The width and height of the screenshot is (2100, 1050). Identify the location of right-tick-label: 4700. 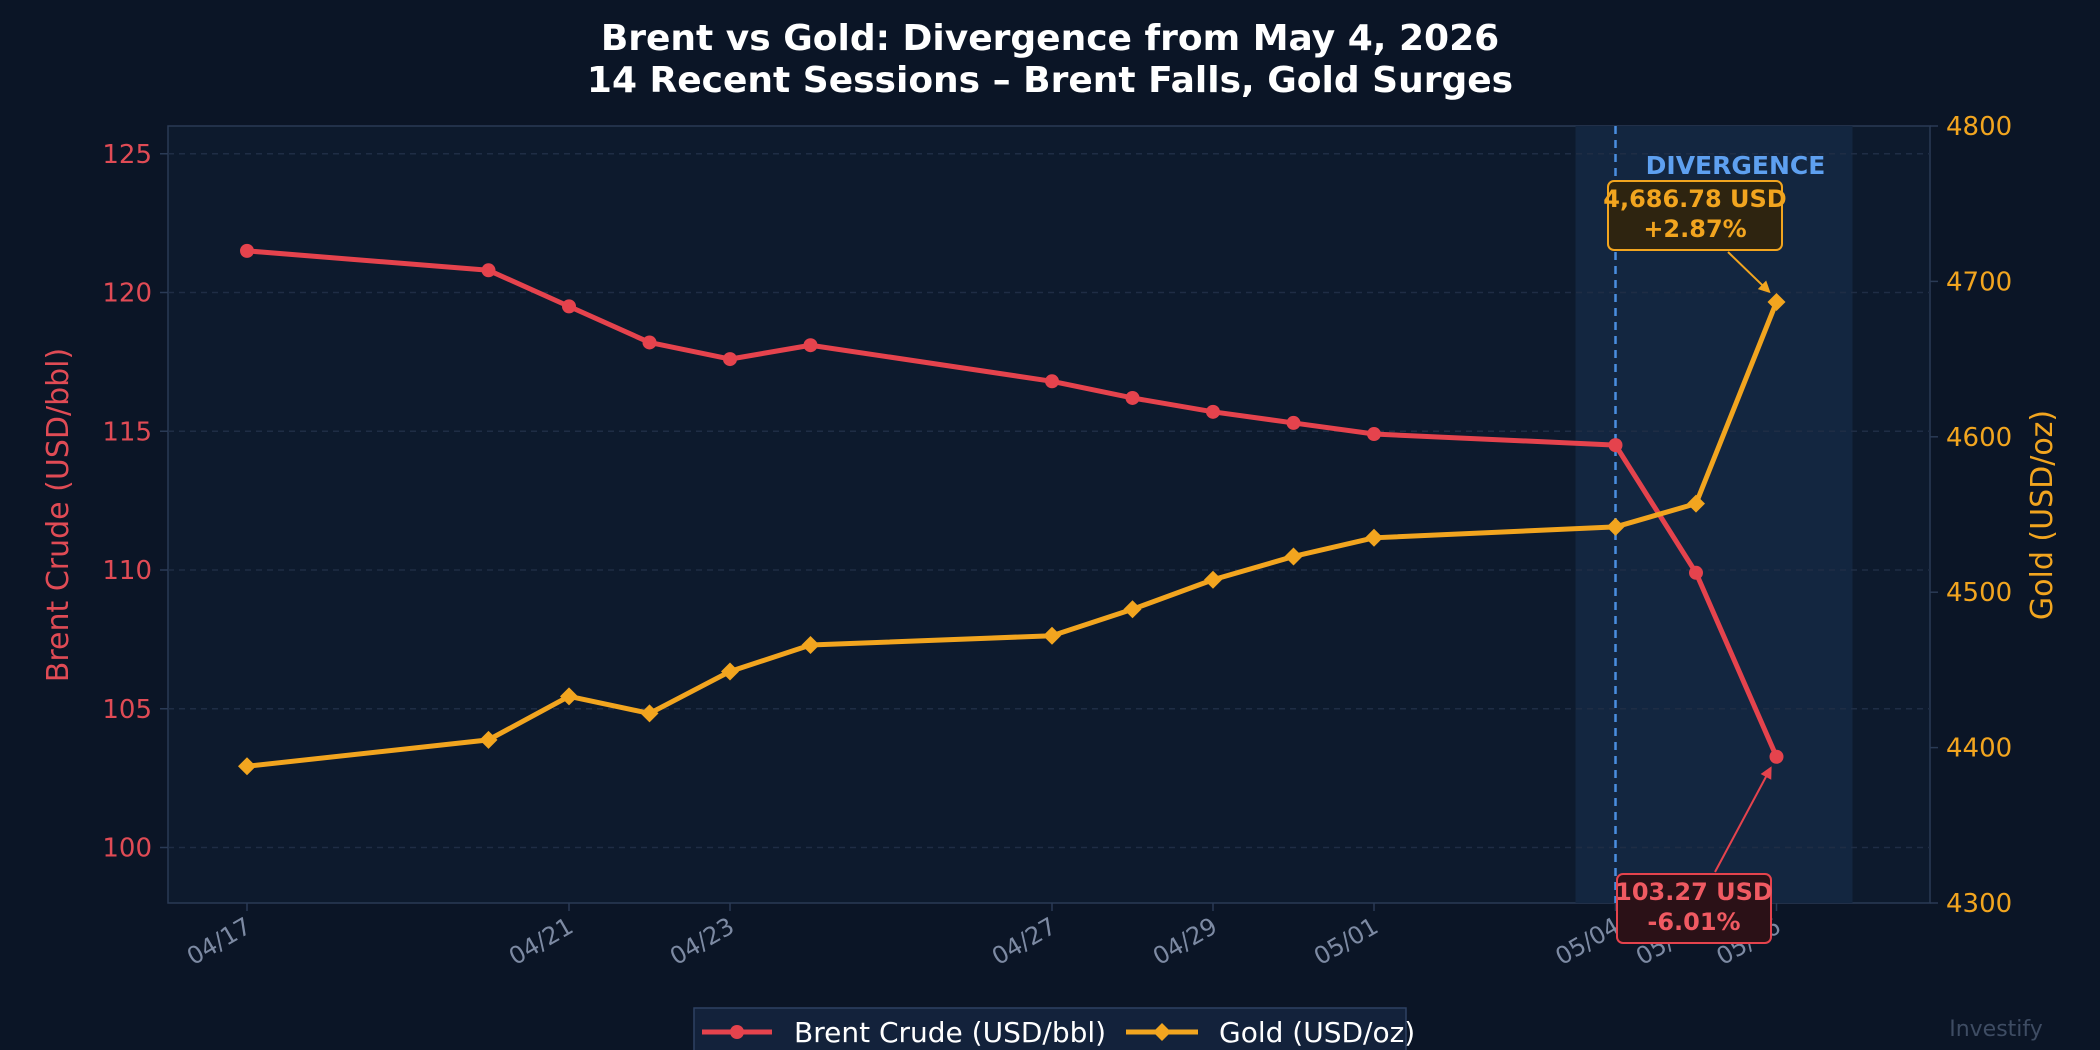
(1979, 282).